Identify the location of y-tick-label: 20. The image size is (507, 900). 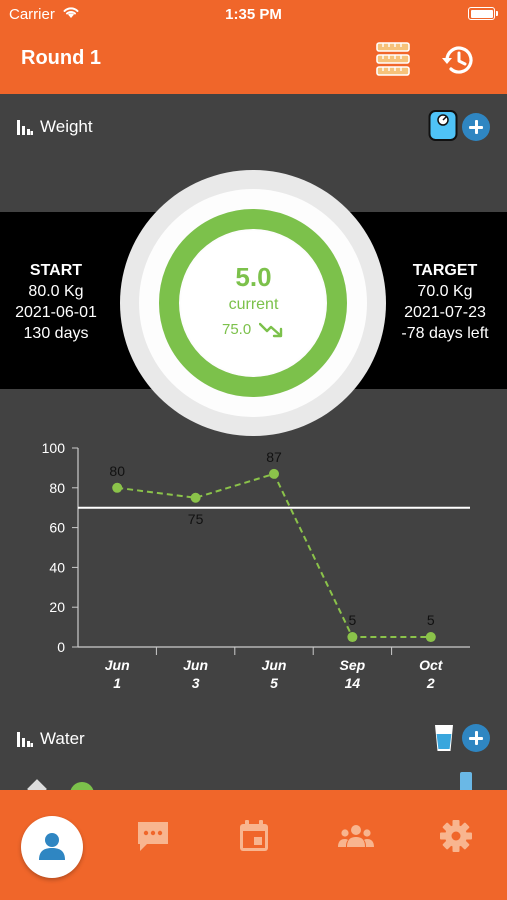
(57, 607).